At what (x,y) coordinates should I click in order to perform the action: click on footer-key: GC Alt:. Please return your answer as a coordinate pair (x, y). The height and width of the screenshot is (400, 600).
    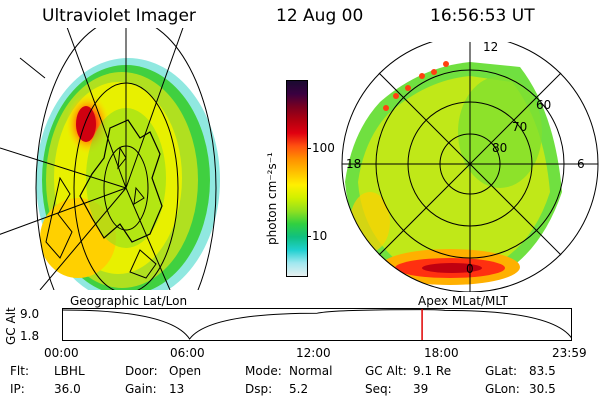
    Looking at the image, I should click on (386, 371).